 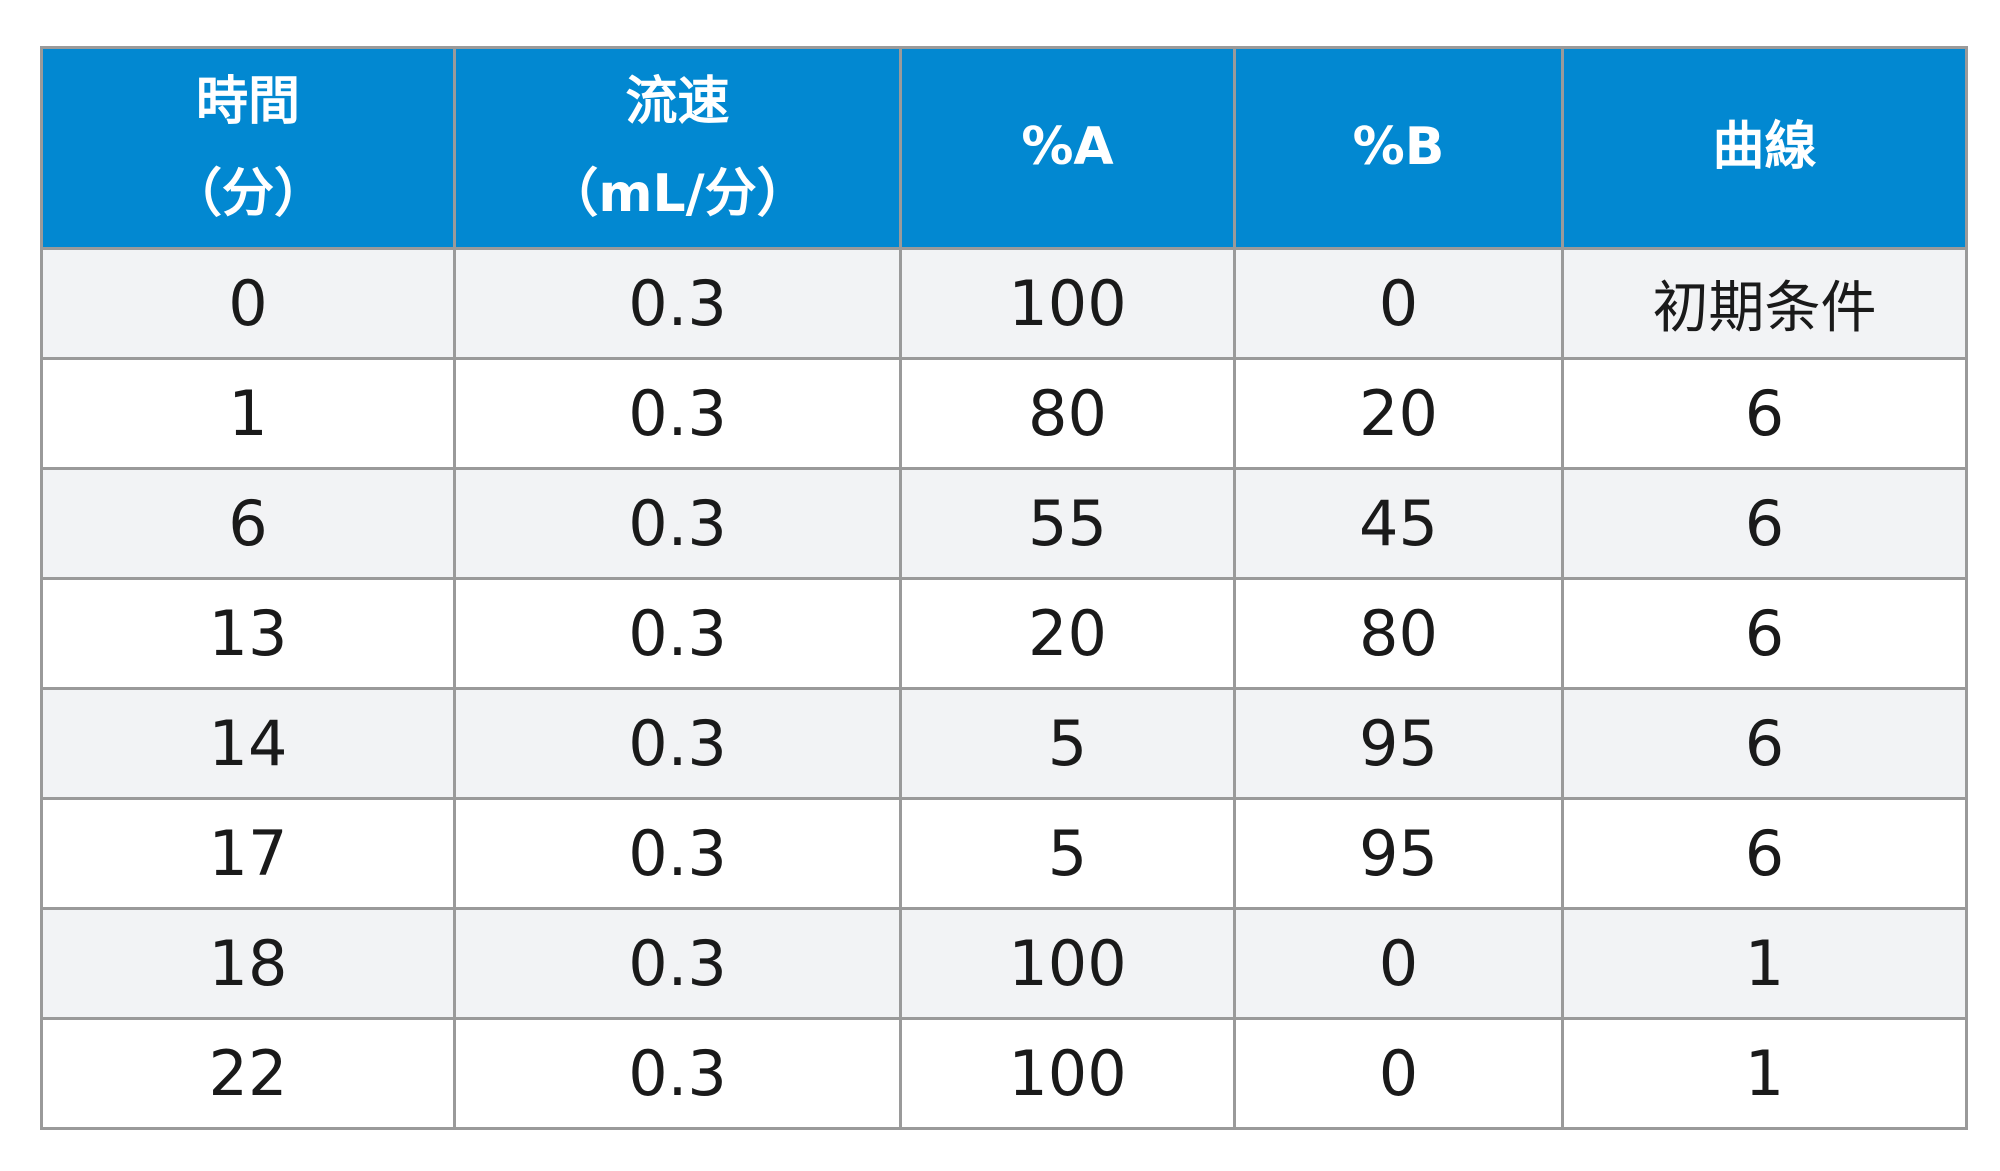 I want to click on table-row: 22 0.3 100 0 1, so click(x=1004, y=1073).